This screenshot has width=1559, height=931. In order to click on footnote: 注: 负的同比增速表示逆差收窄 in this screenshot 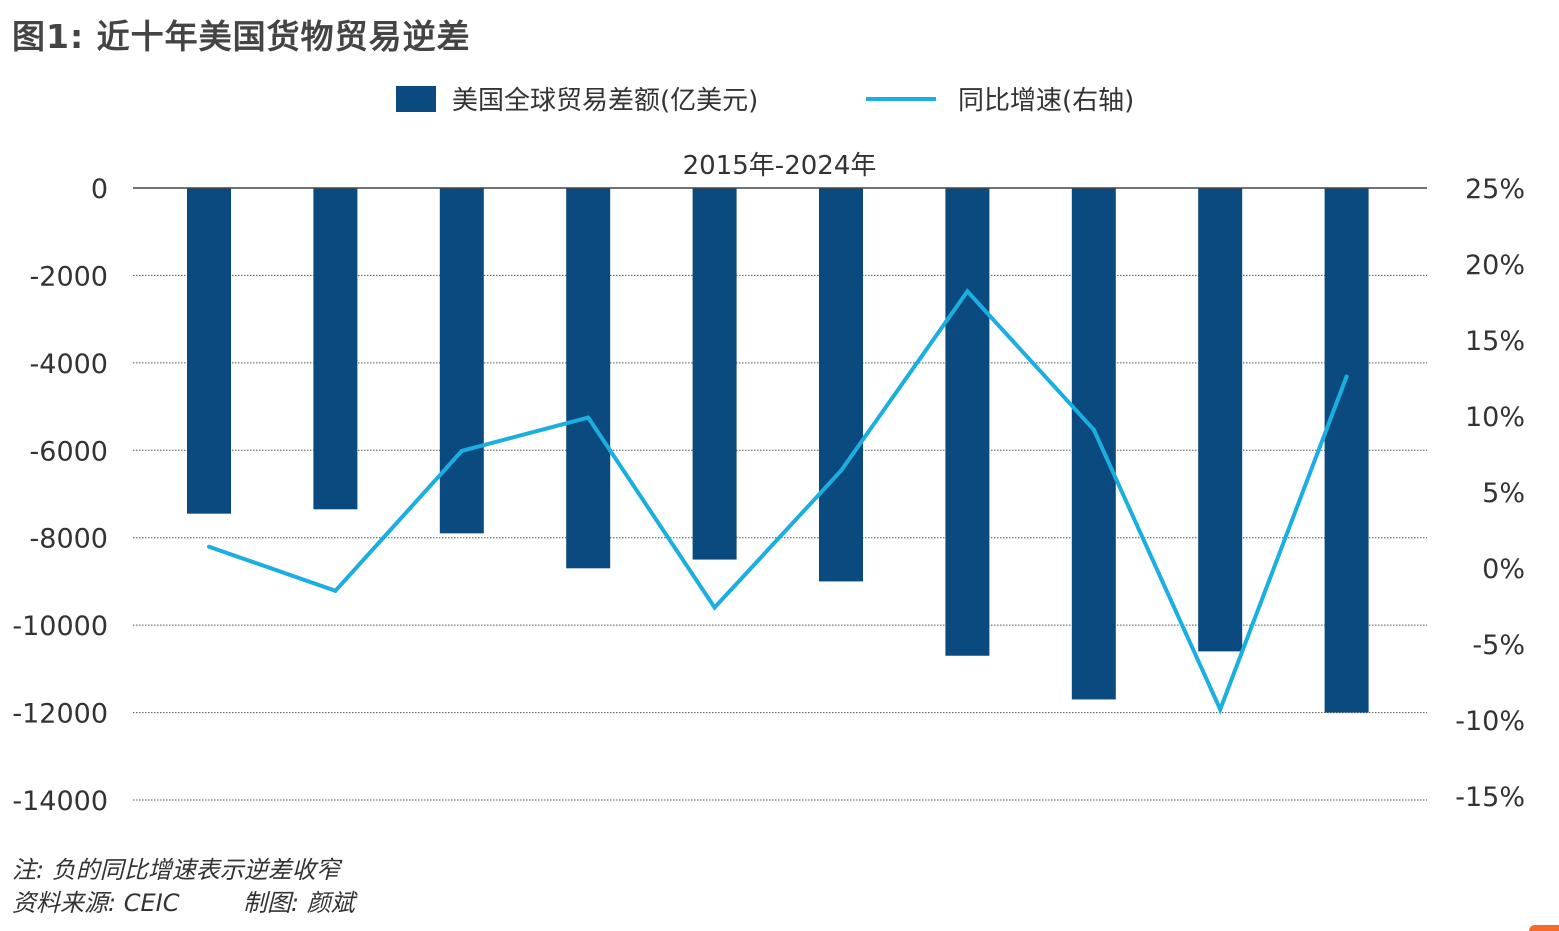, I will do `click(176, 870)`.